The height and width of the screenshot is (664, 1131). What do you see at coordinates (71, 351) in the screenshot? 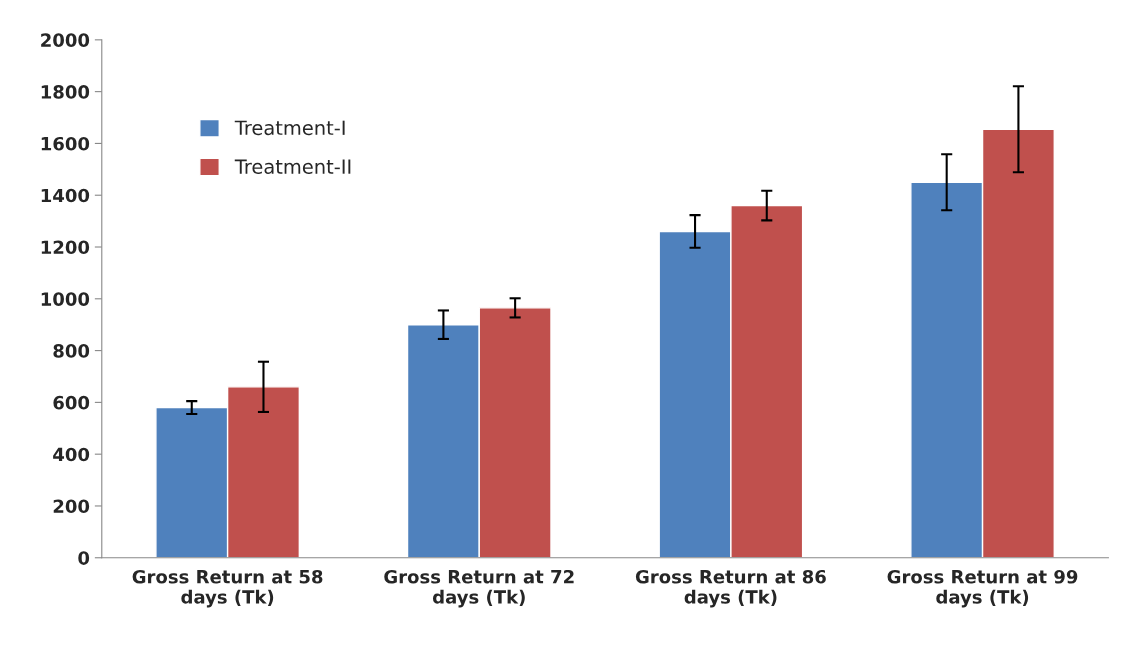
I see `y-tick-label: 800` at bounding box center [71, 351].